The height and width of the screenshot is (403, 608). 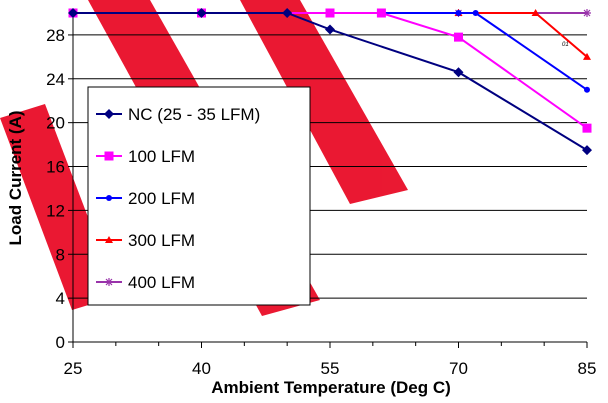 I want to click on legend-entry: 300 LFM, so click(x=145, y=240).